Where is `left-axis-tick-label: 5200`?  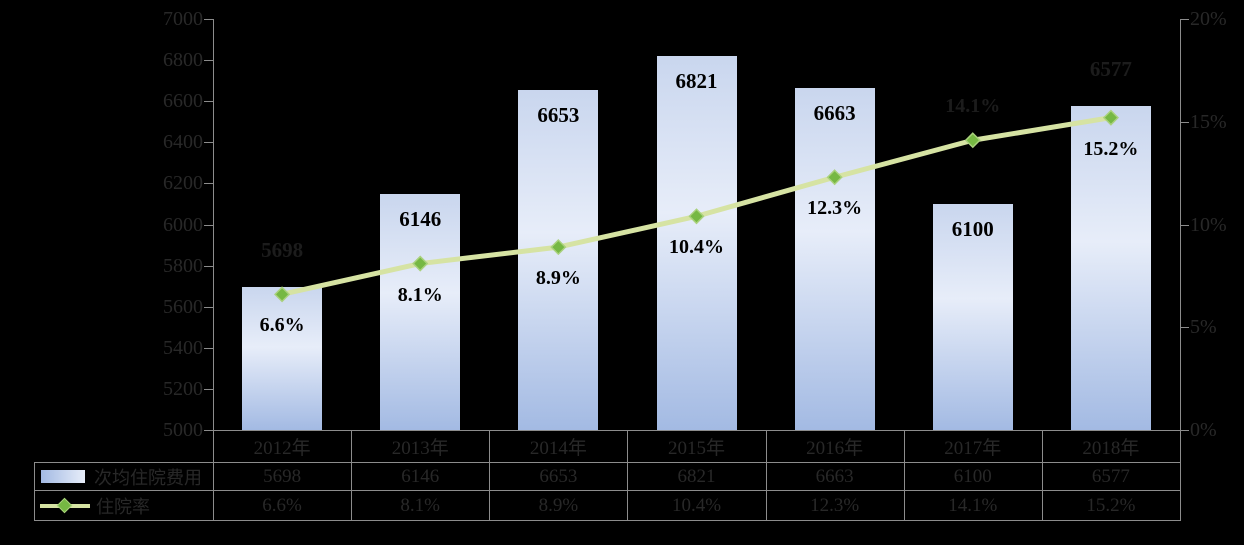 left-axis-tick-label: 5200 is located at coordinates (183, 388).